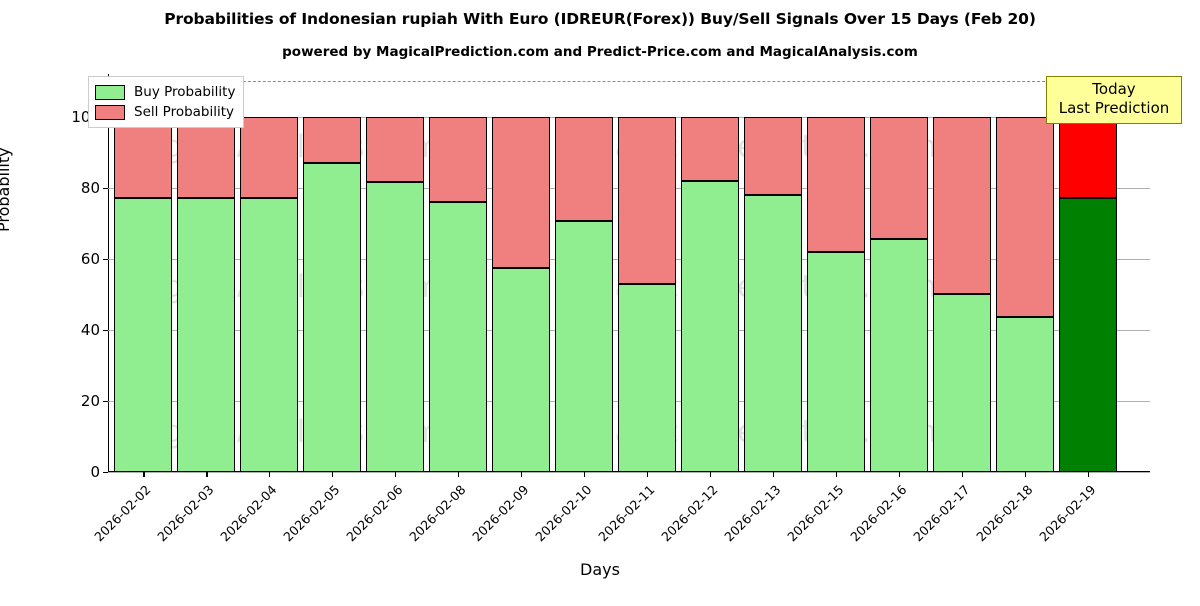  What do you see at coordinates (752, 513) in the screenshot?
I see `x-axis-tick-label: 2026-02-13` at bounding box center [752, 513].